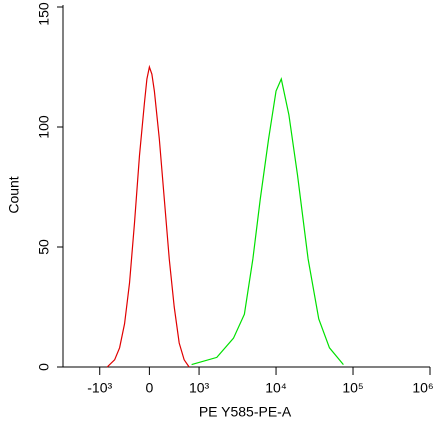  I want to click on x-tick-label: 0, so click(149, 388).